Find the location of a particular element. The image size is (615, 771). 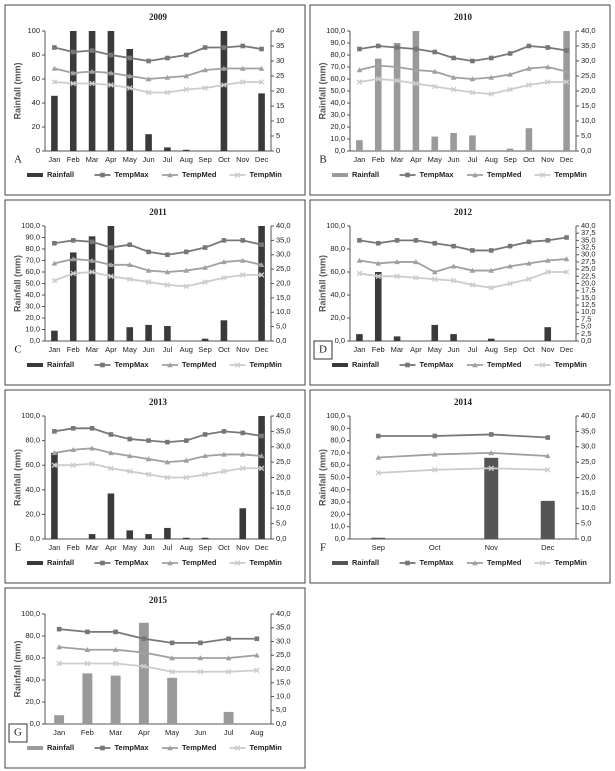

y2-tick-label: 25 is located at coordinates (280, 75).